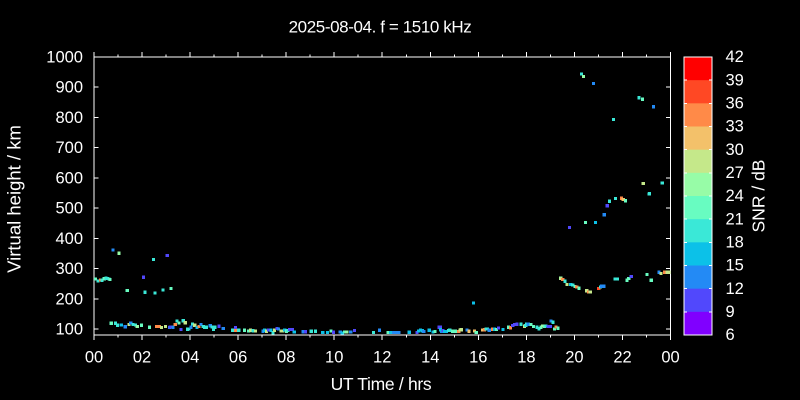  I want to click on svg-text: 700, so click(69, 148).